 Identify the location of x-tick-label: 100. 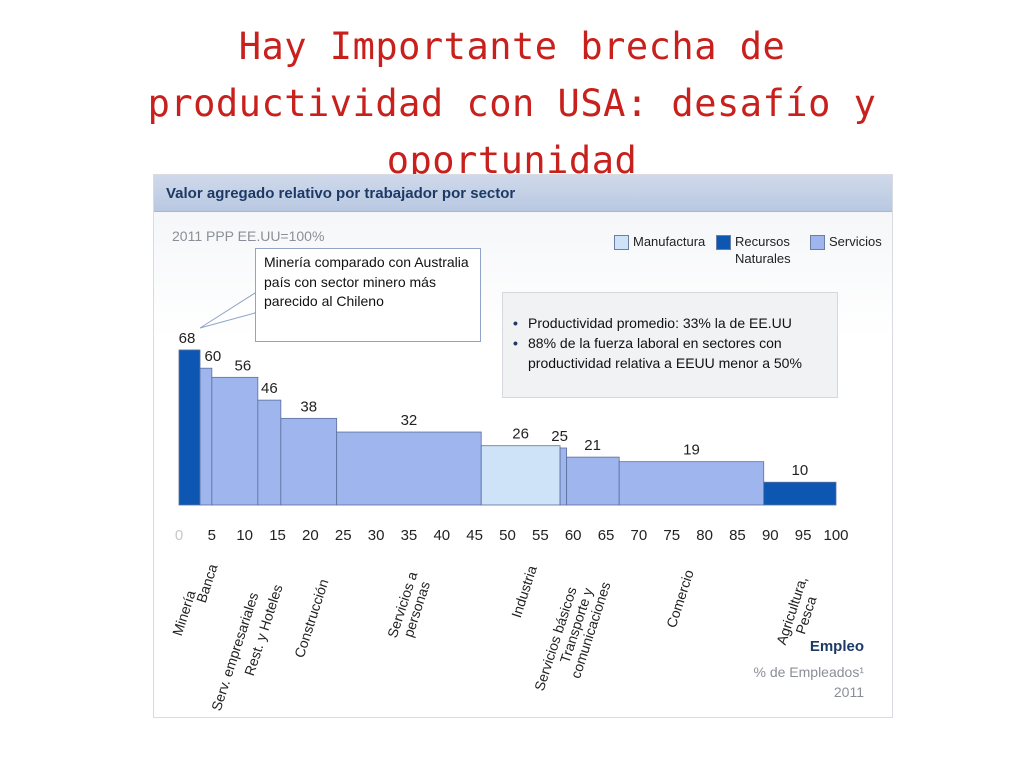
(836, 535).